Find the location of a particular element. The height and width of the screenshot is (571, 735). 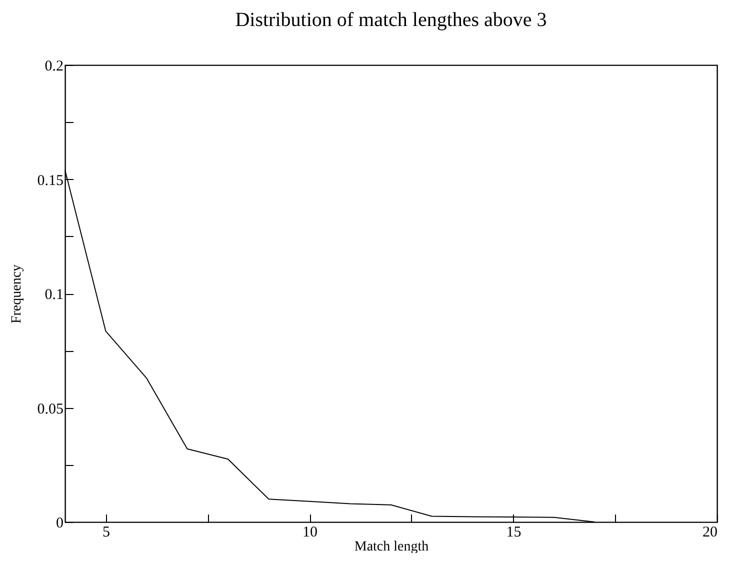

y-tick-label: 0.1 is located at coordinates (54, 295).